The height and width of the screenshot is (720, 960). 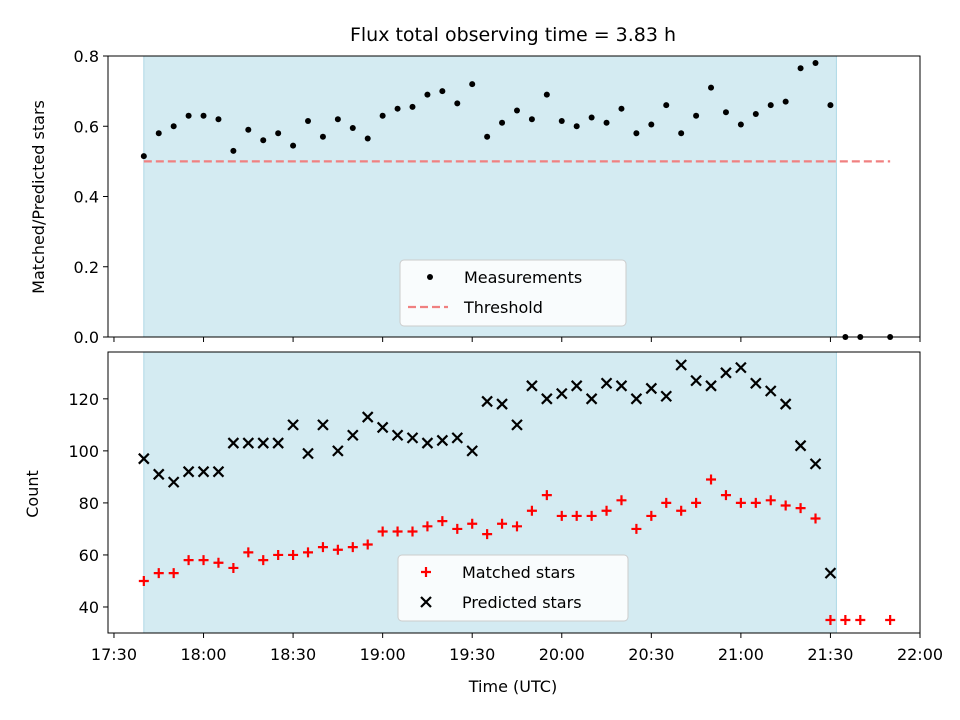 What do you see at coordinates (114, 654) in the screenshot?
I see `x-tick-label: 17:30` at bounding box center [114, 654].